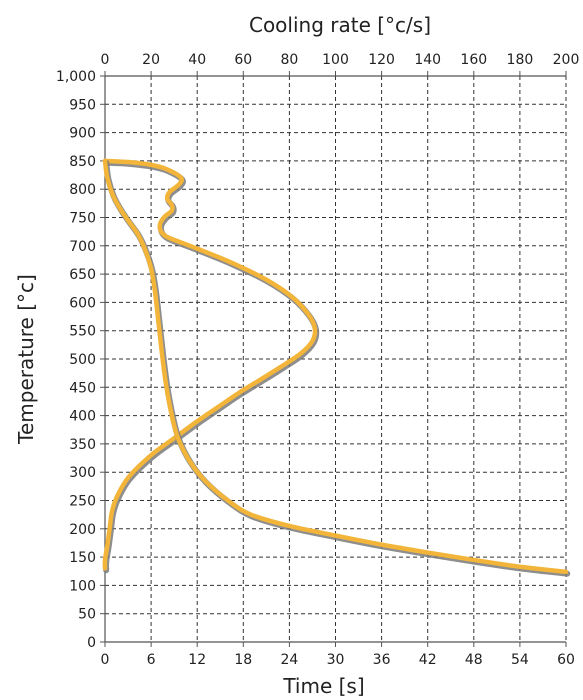 The height and width of the screenshot is (700, 583). Describe the element at coordinates (82, 190) in the screenshot. I see `y-tick-label: 800` at that location.